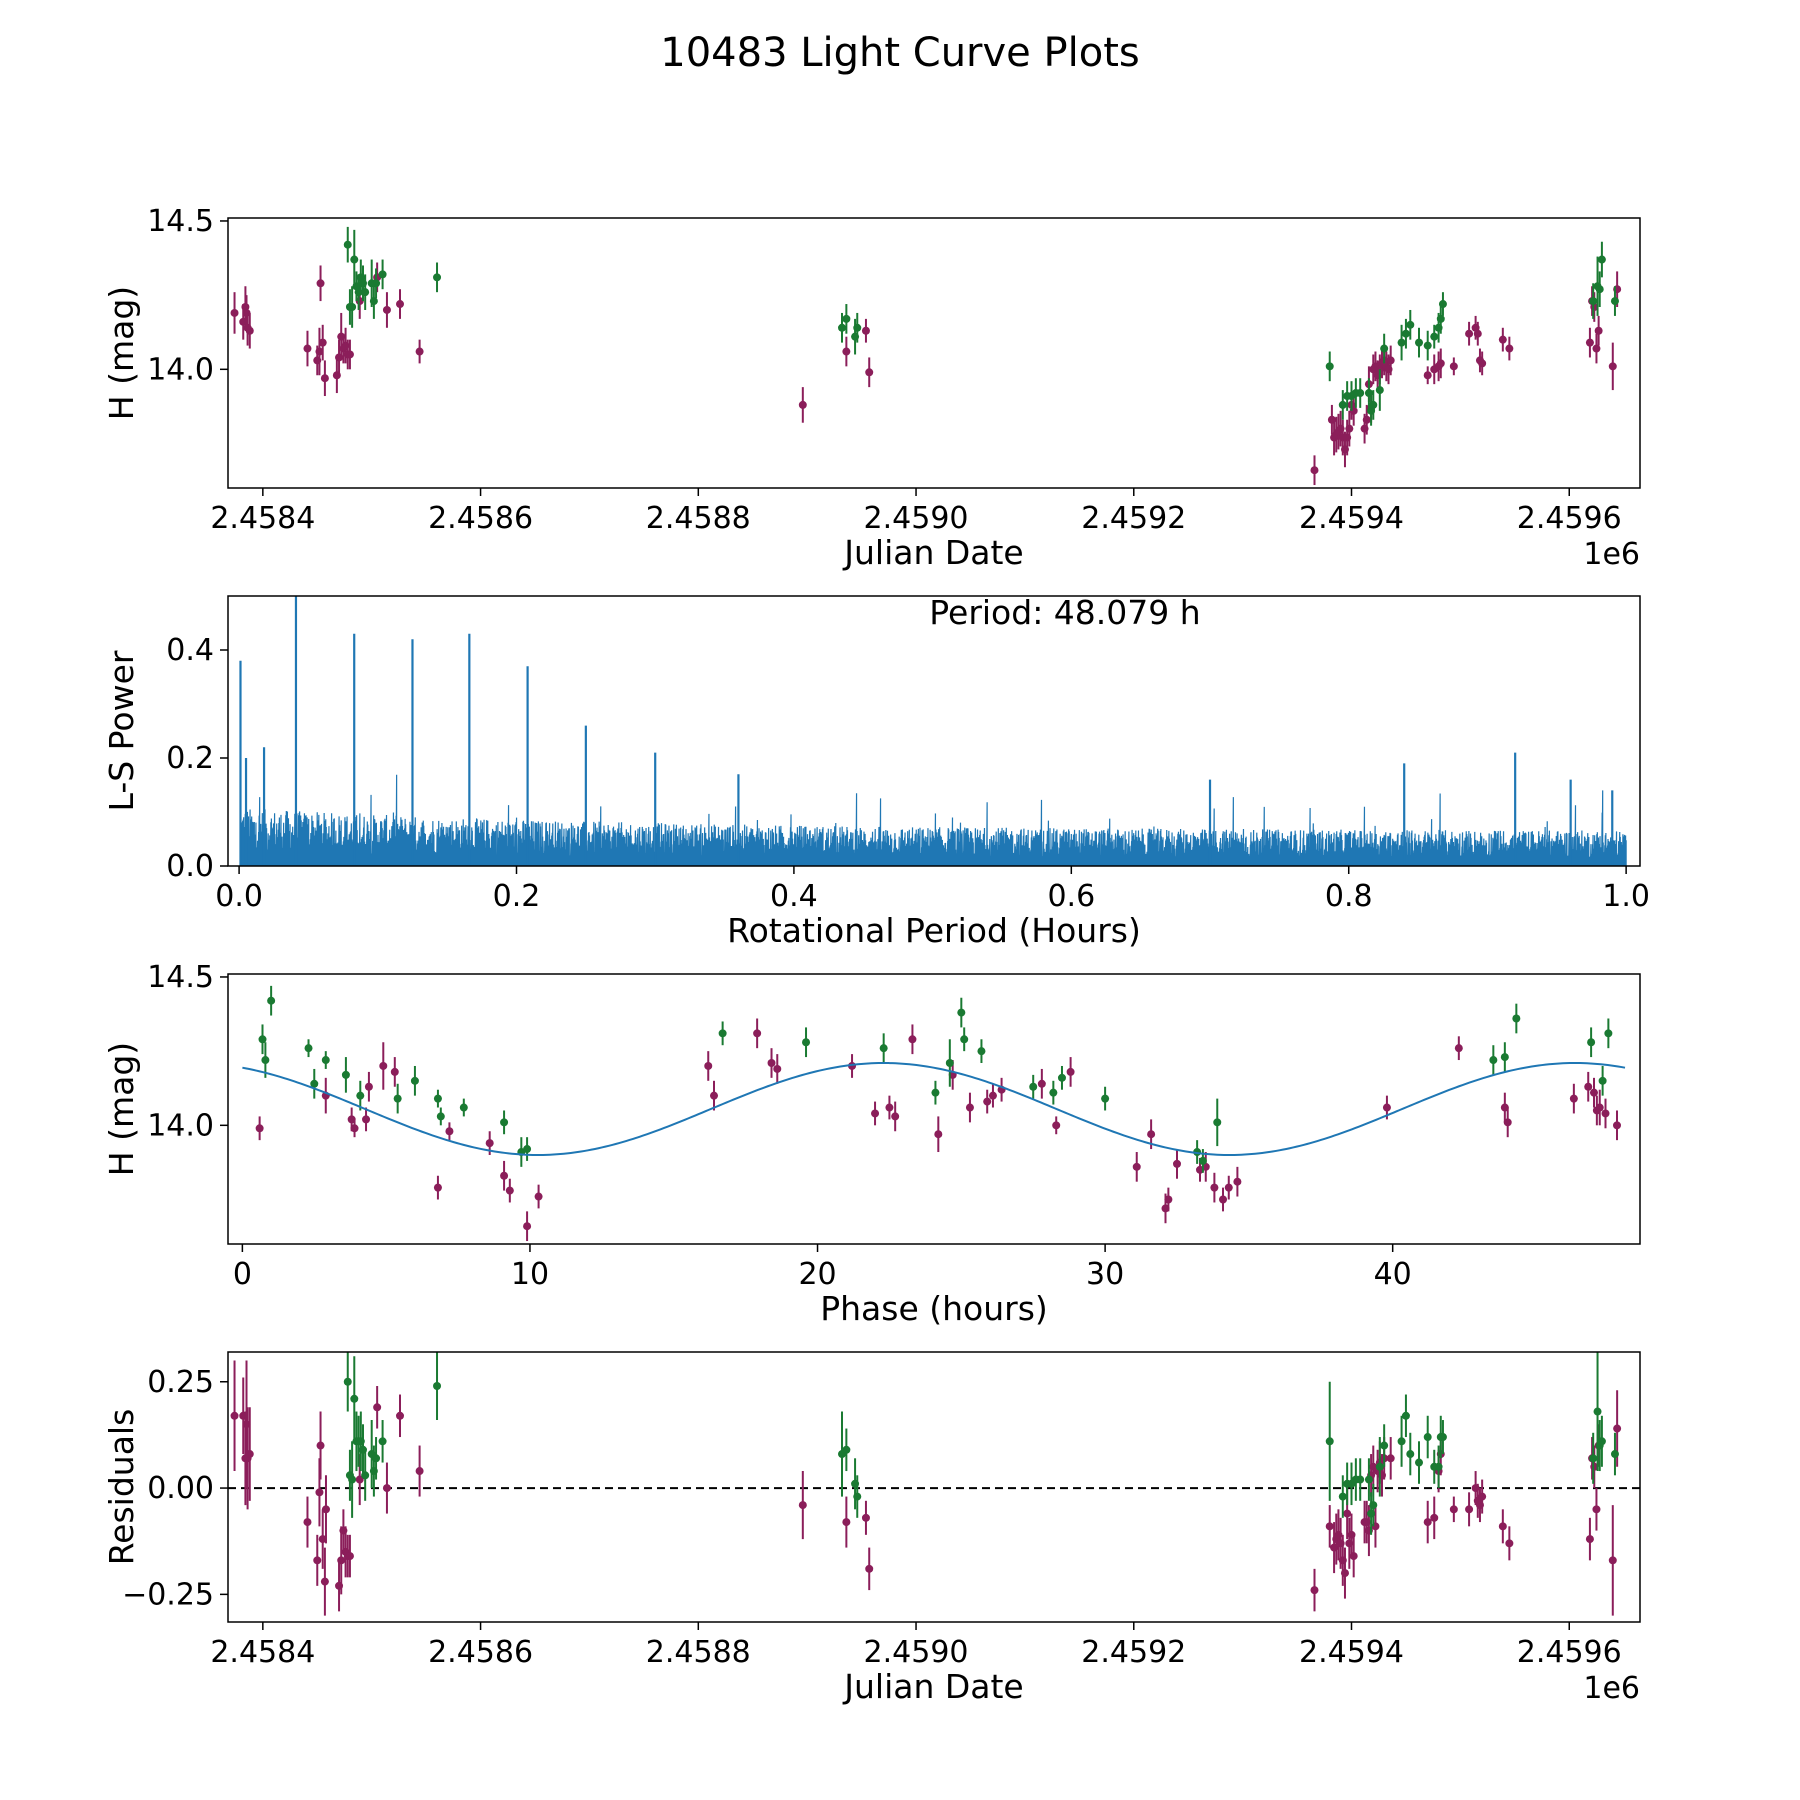 The height and width of the screenshot is (1800, 1800). Describe the element at coordinates (916, 518) in the screenshot. I see `x-tick-label: 2.4590` at that location.